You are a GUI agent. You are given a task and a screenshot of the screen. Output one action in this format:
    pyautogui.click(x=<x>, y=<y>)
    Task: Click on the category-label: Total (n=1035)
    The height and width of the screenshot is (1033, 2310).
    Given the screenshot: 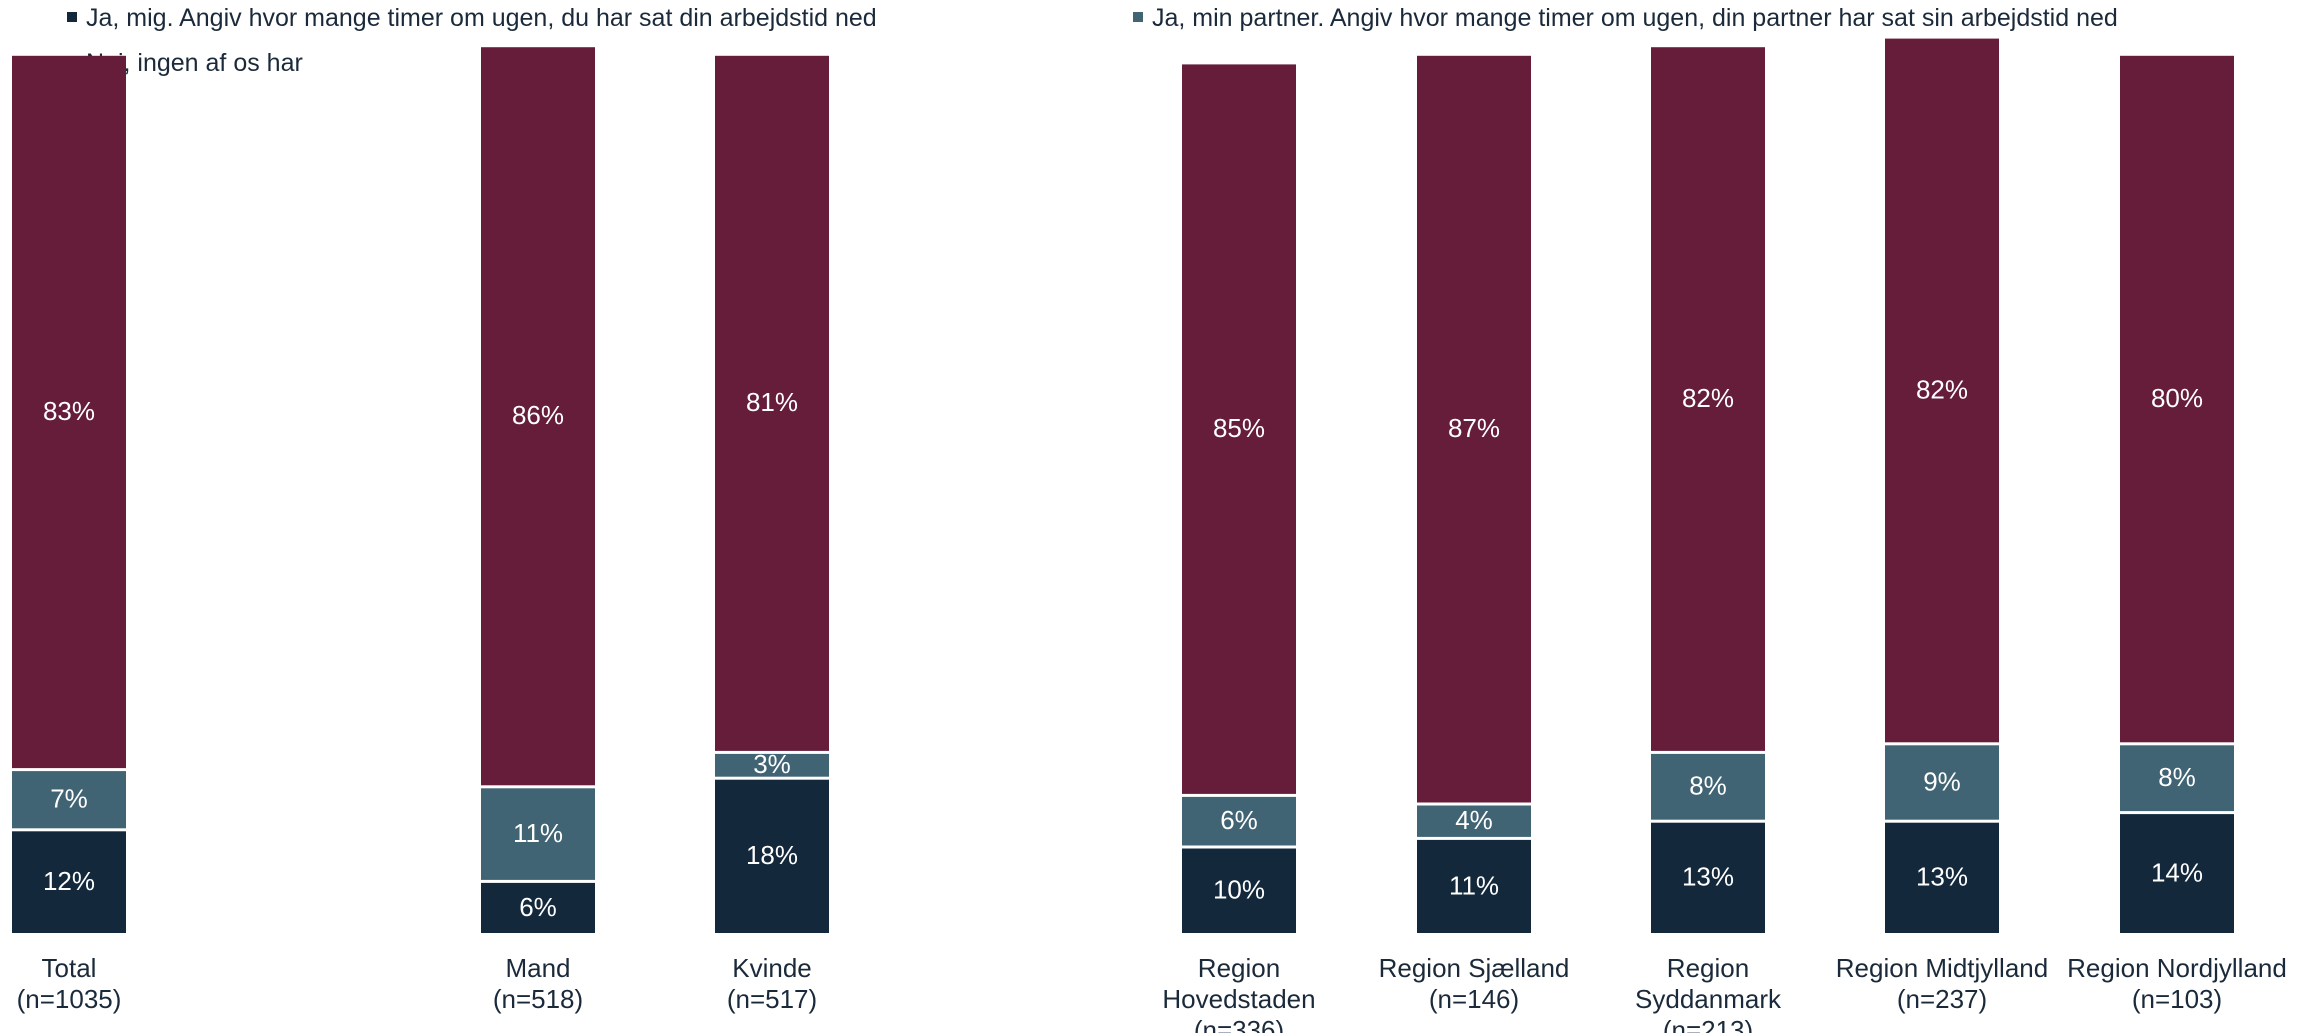 What is the action you would take?
    pyautogui.click(x=69, y=983)
    